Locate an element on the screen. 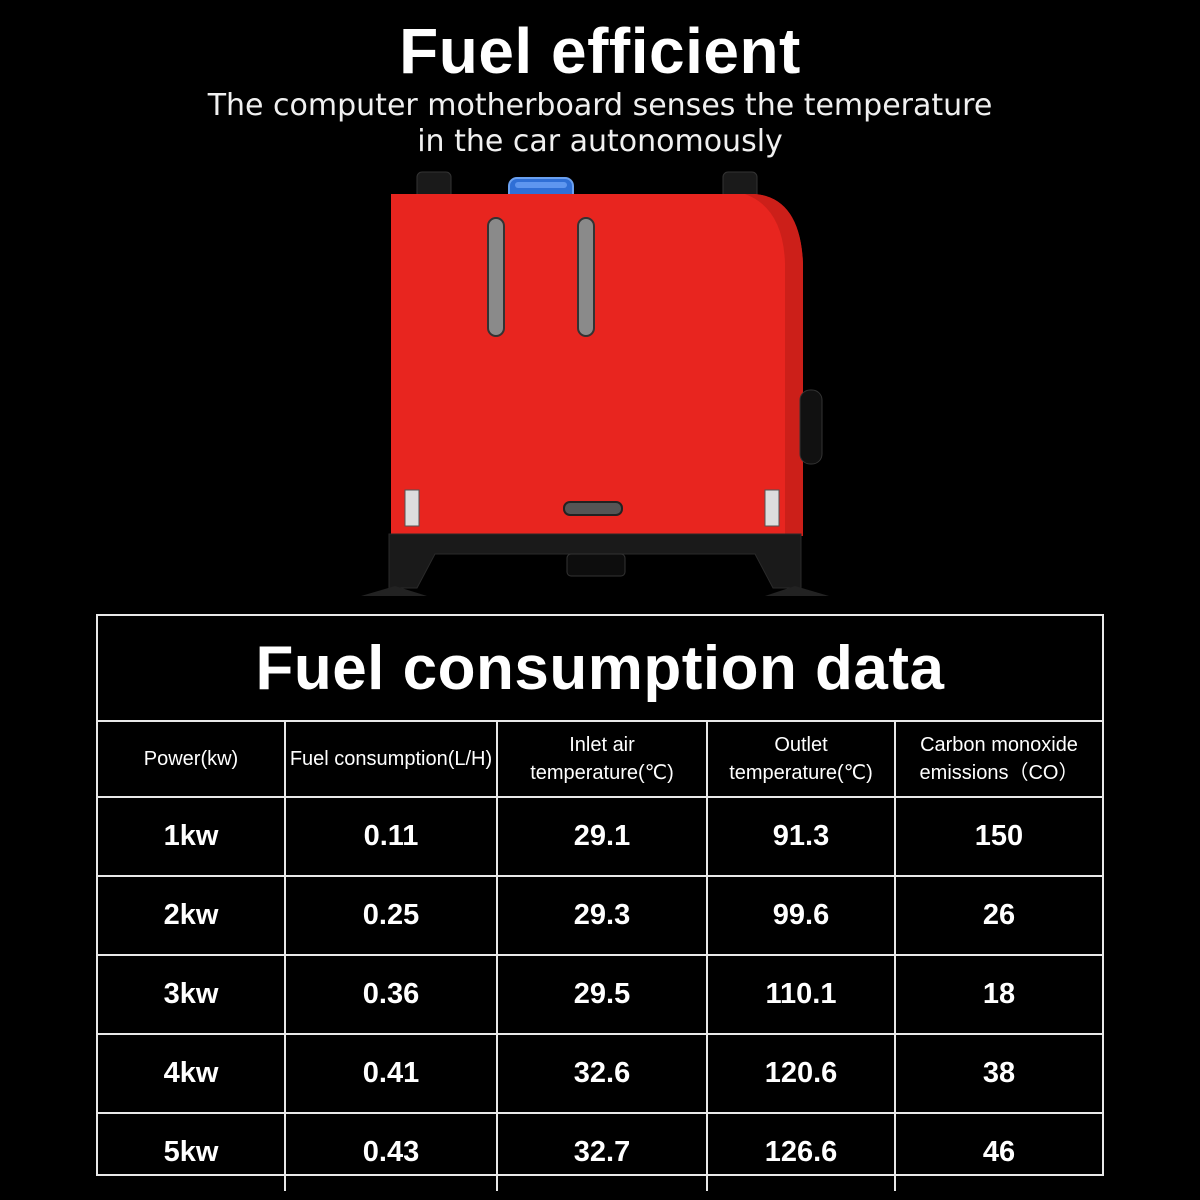 This screenshot has width=1200, height=1200. cell-inlet: 32.6 is located at coordinates (602, 1073).